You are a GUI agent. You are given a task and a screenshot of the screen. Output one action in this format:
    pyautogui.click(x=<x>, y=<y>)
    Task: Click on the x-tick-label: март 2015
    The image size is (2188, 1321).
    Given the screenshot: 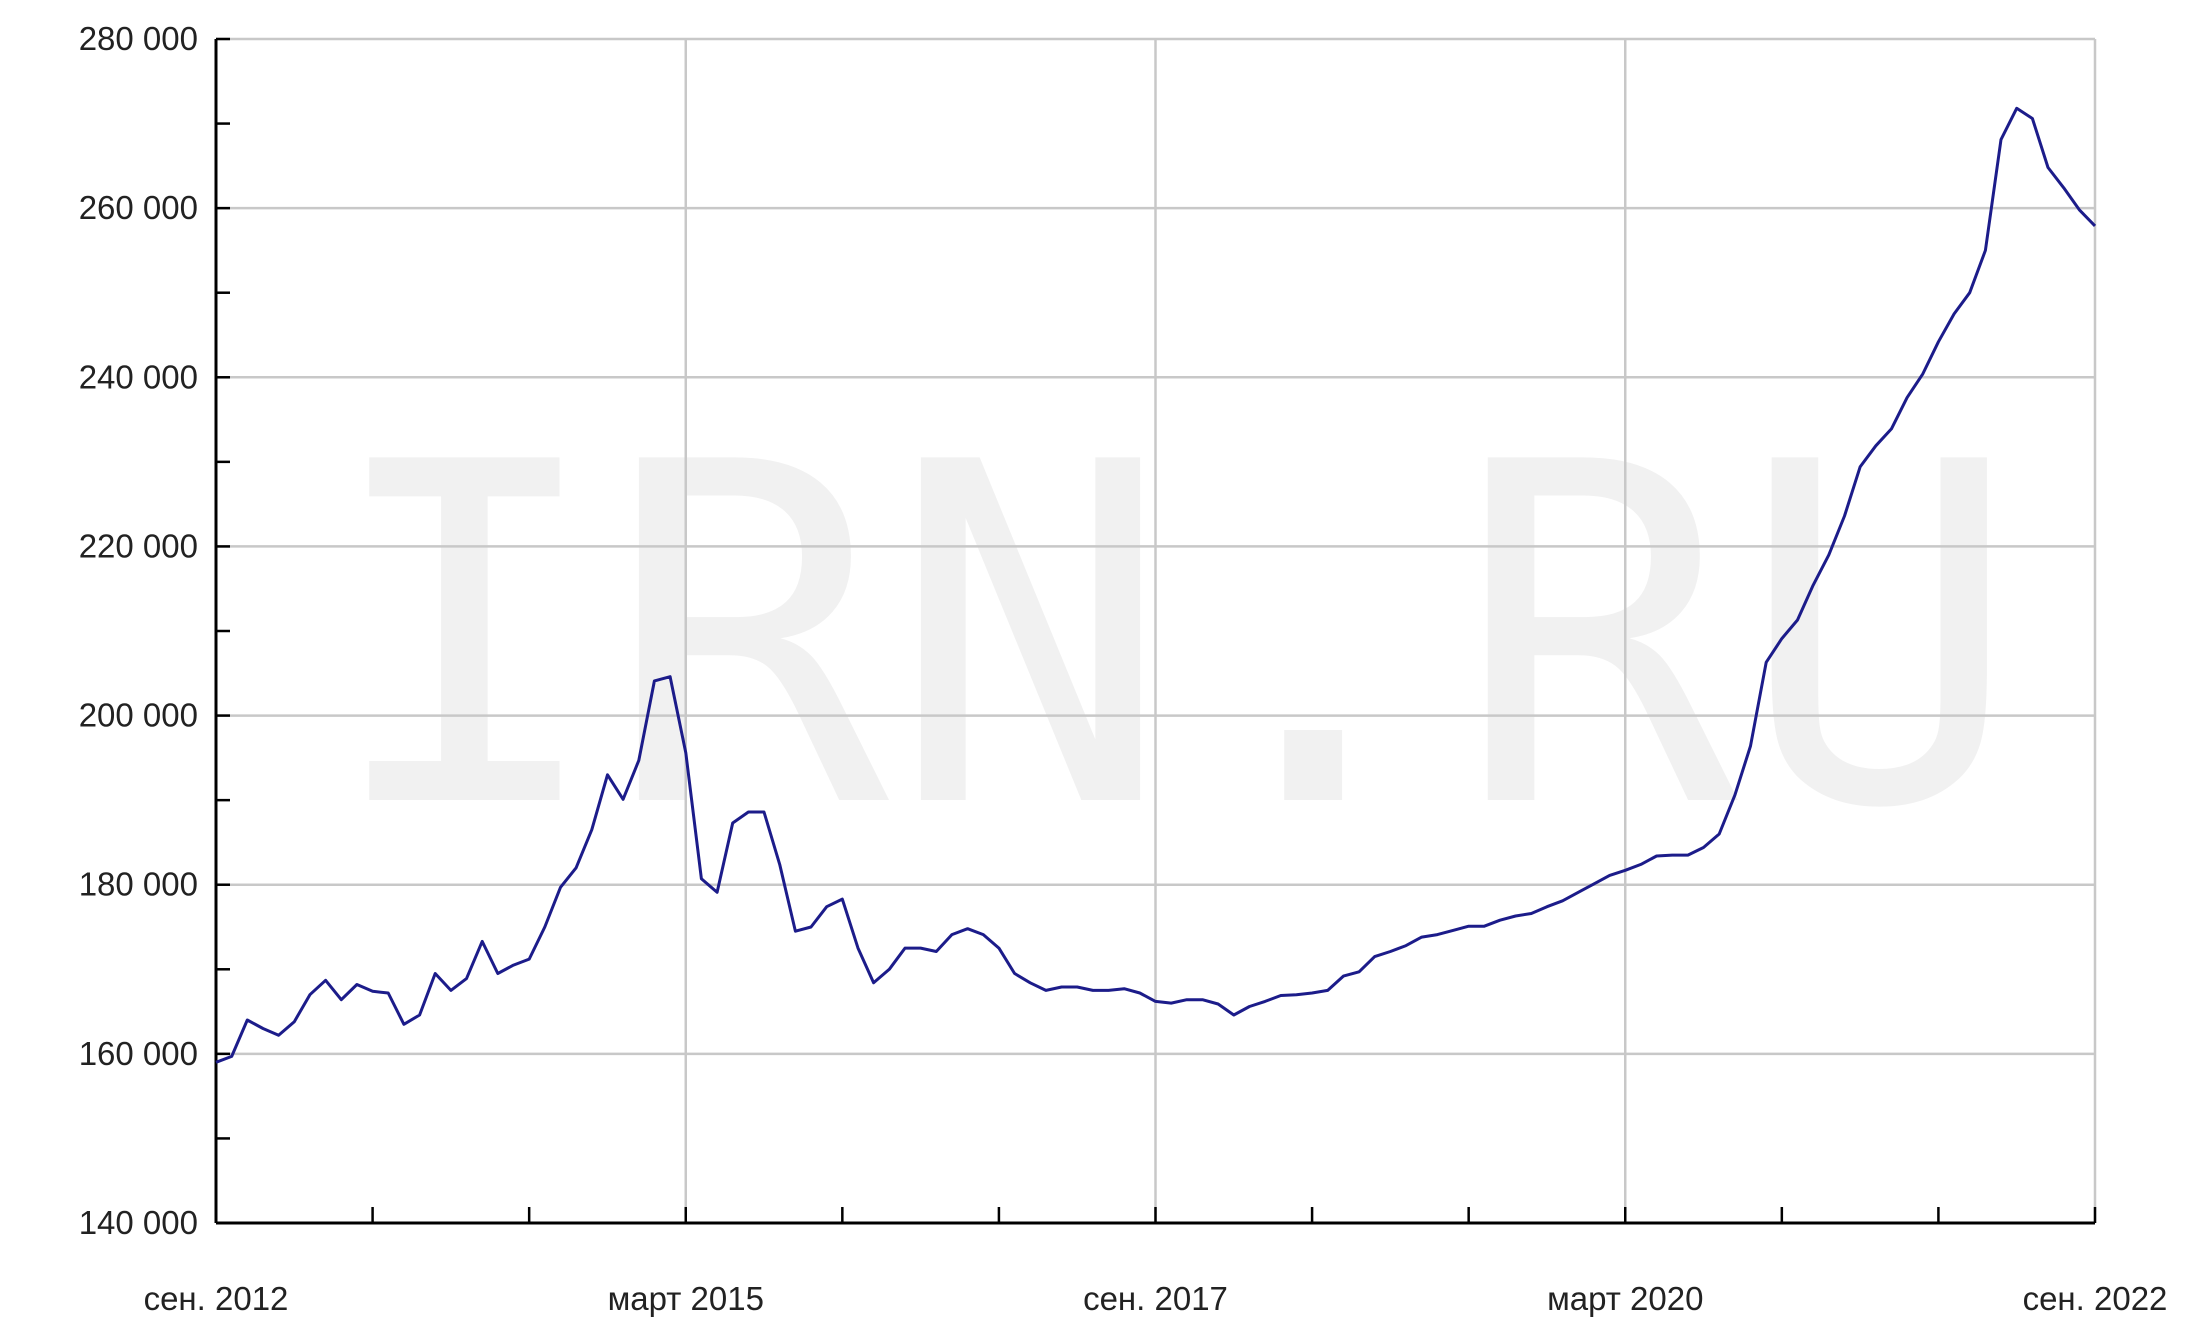 What is the action you would take?
    pyautogui.click(x=686, y=1298)
    